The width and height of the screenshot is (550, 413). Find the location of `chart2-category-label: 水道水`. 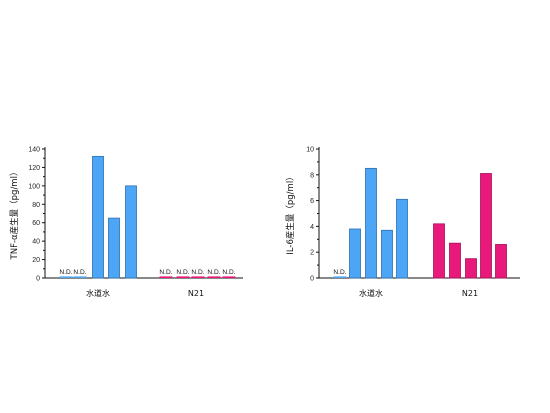

chart2-category-label: 水道水 is located at coordinates (371, 293).